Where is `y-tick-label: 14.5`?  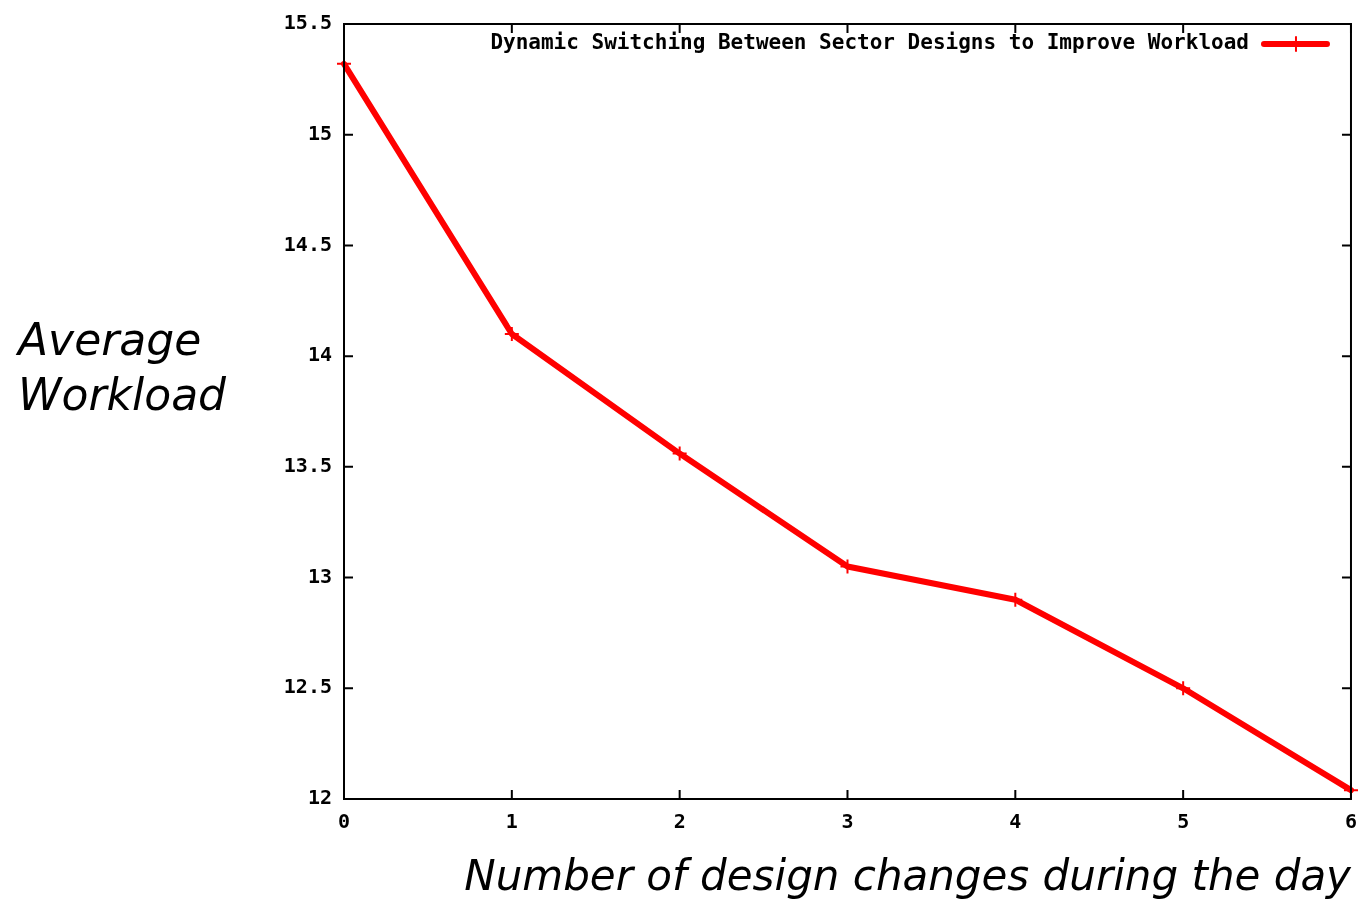 y-tick-label: 14.5 is located at coordinates (307, 243).